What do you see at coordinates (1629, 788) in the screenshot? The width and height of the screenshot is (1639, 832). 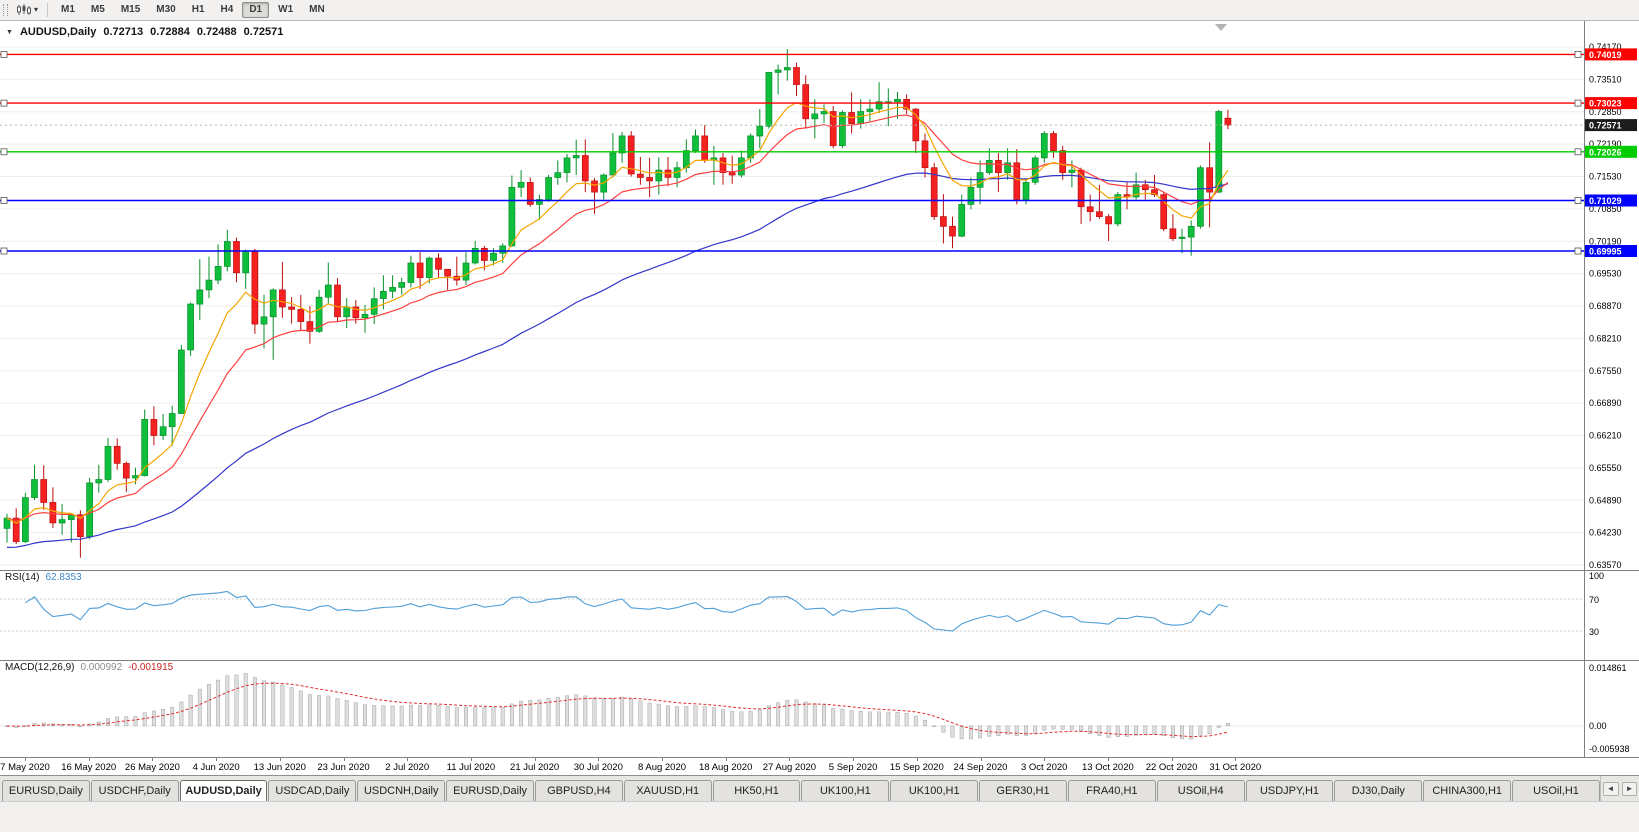 I see `tabs-scroll-right-button: ►` at bounding box center [1629, 788].